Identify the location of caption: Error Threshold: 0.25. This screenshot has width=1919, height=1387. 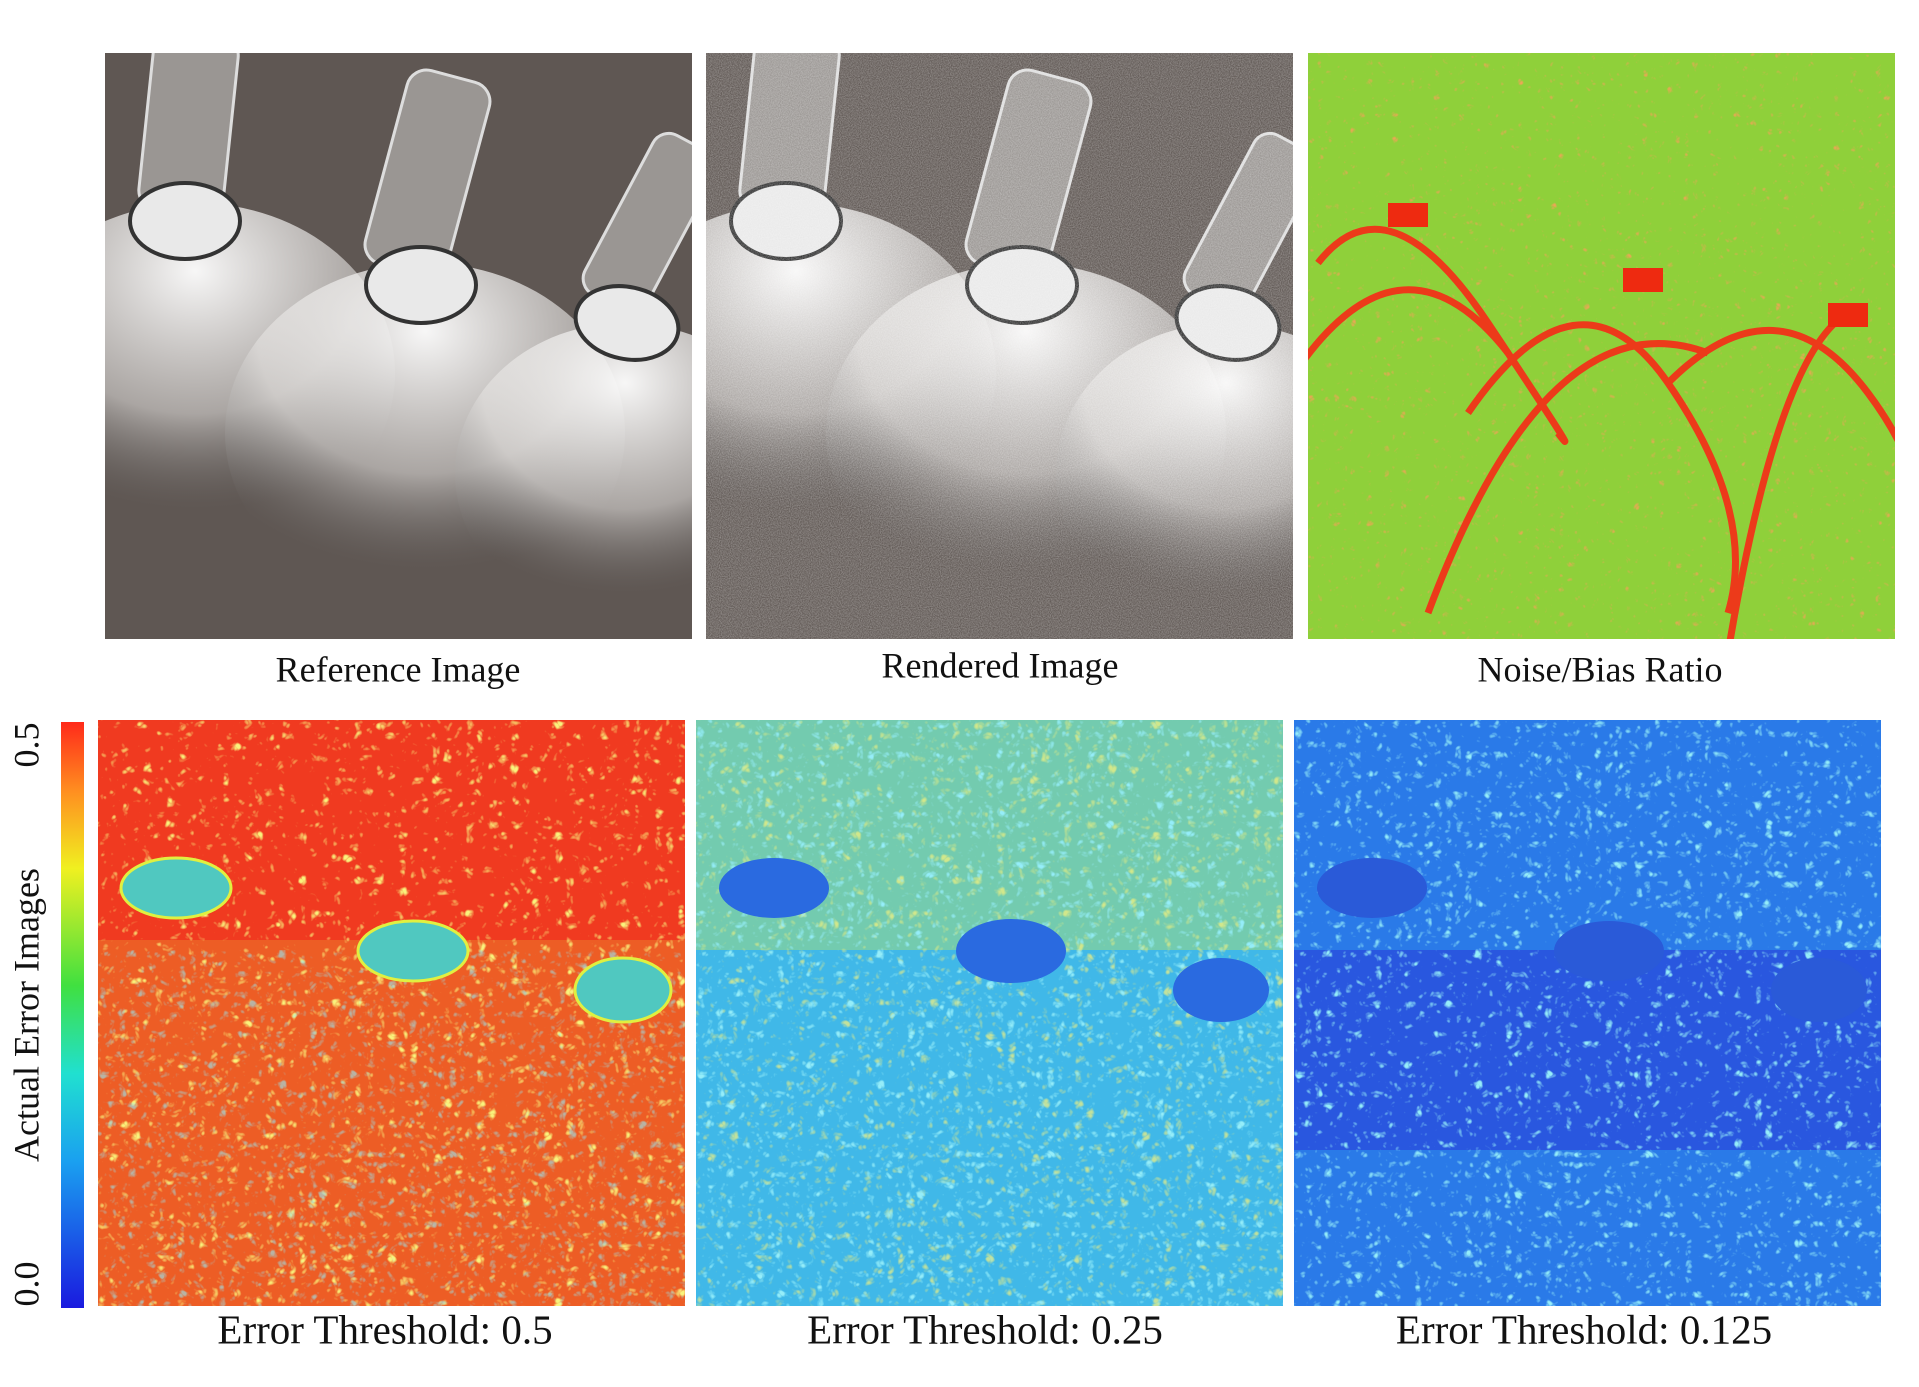
(985, 1329).